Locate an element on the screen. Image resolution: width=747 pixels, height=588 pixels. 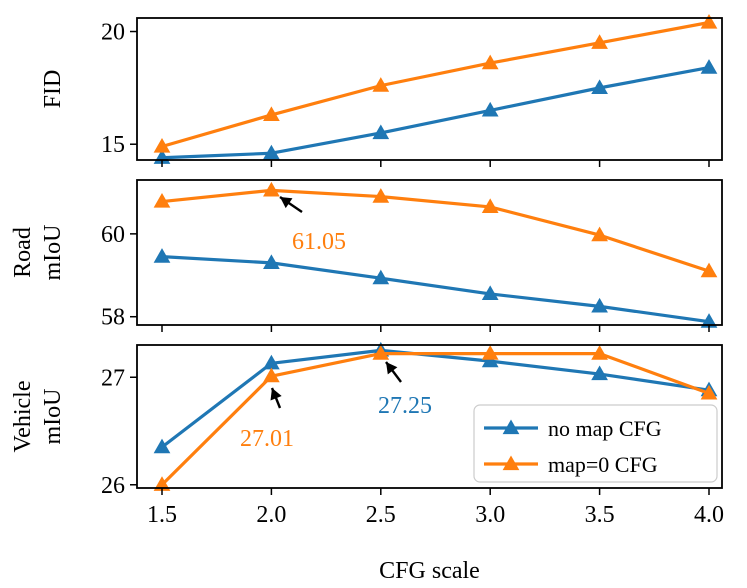
x-tick-label: 1.5 is located at coordinates (162, 515).